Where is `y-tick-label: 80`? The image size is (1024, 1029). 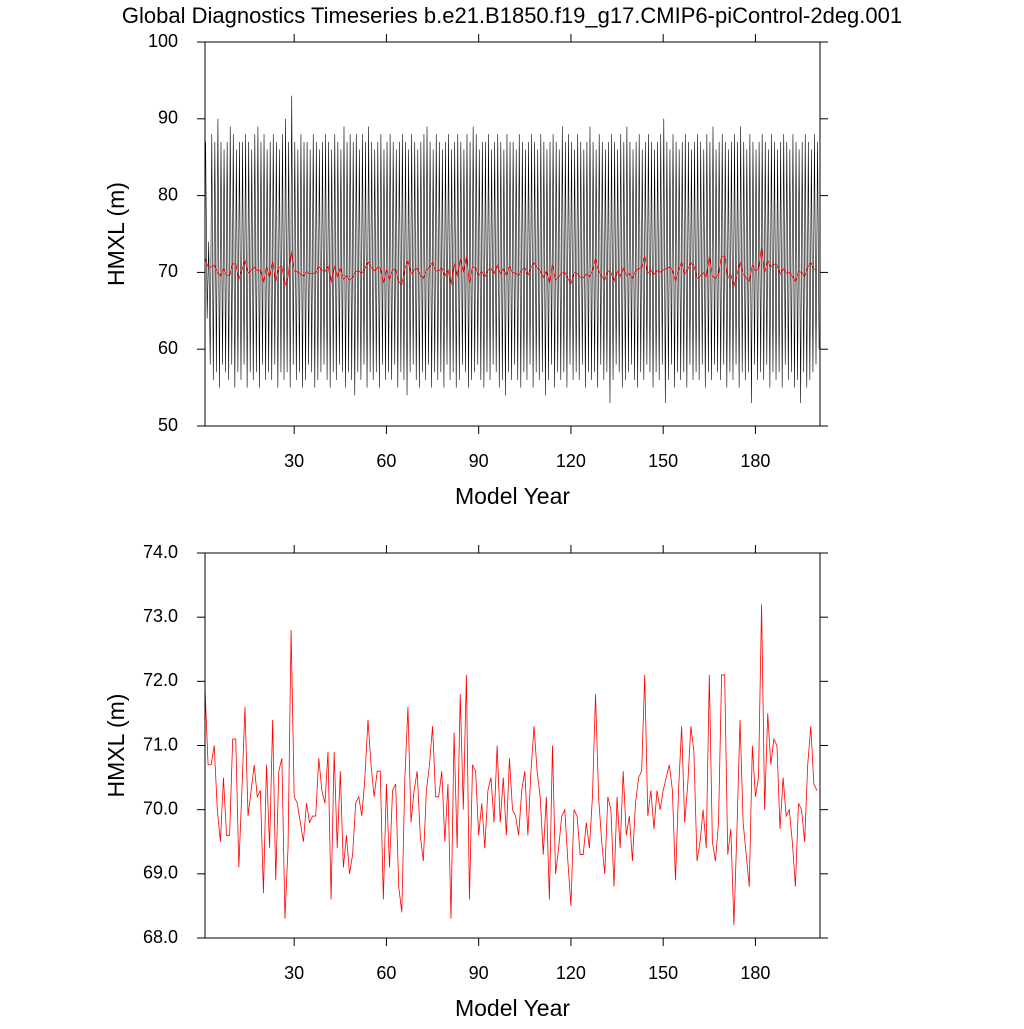
y-tick-label: 80 is located at coordinates (168, 194).